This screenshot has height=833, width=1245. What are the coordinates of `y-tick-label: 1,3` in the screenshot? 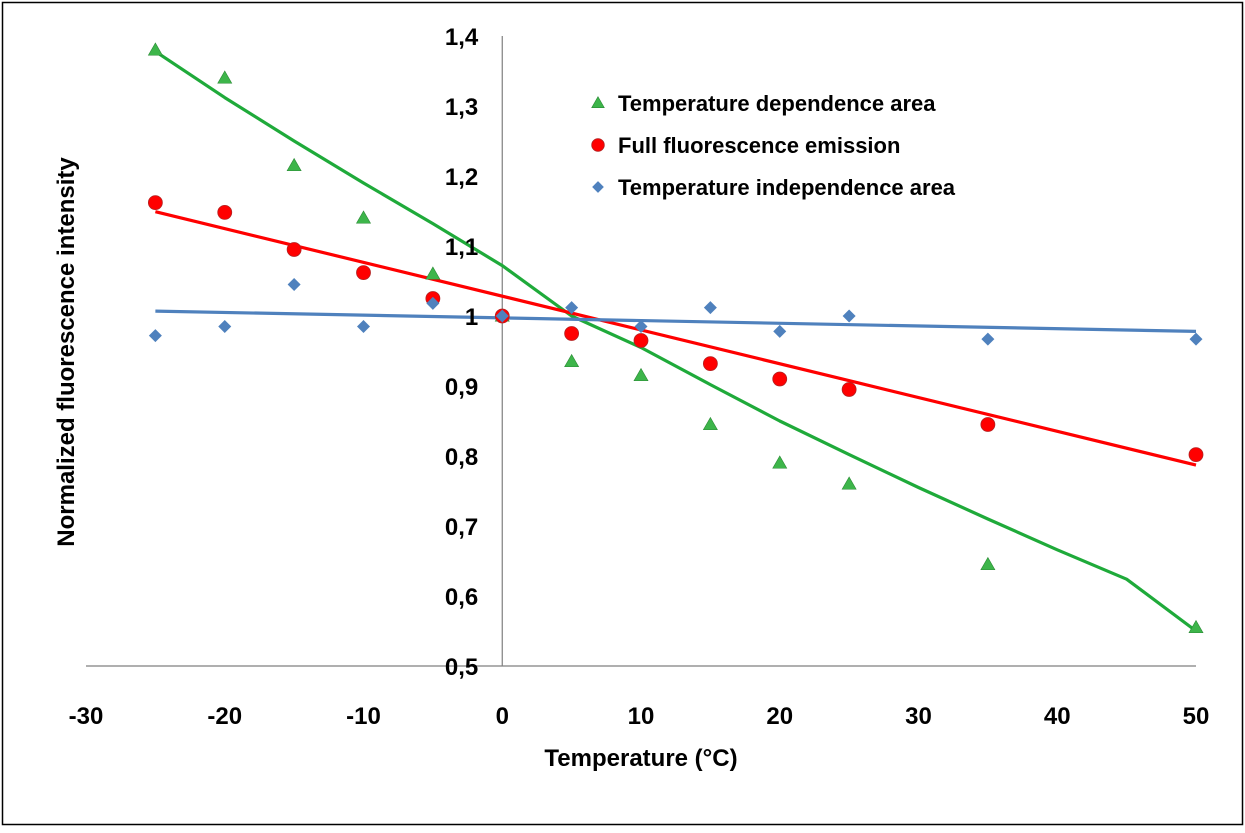 It's located at (461, 107).